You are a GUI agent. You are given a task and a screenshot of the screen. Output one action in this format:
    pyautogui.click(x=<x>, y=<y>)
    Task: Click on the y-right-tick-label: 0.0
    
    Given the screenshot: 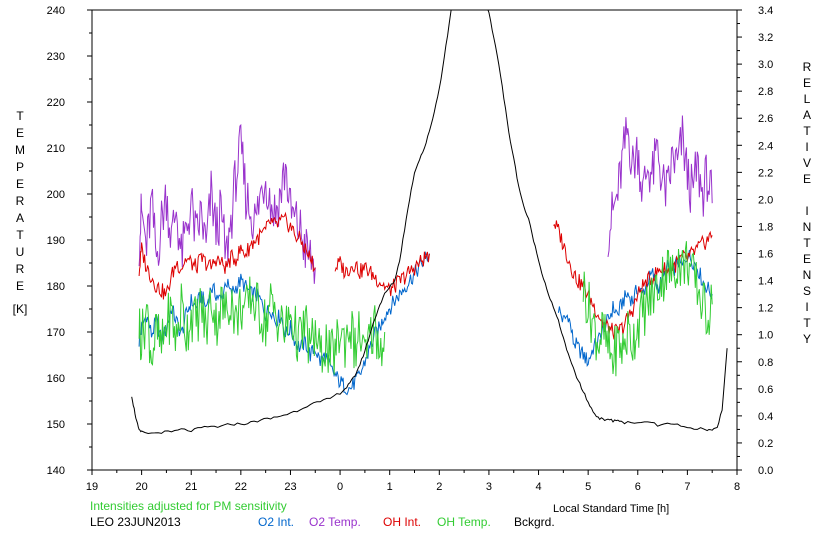 What is the action you would take?
    pyautogui.click(x=765, y=471)
    